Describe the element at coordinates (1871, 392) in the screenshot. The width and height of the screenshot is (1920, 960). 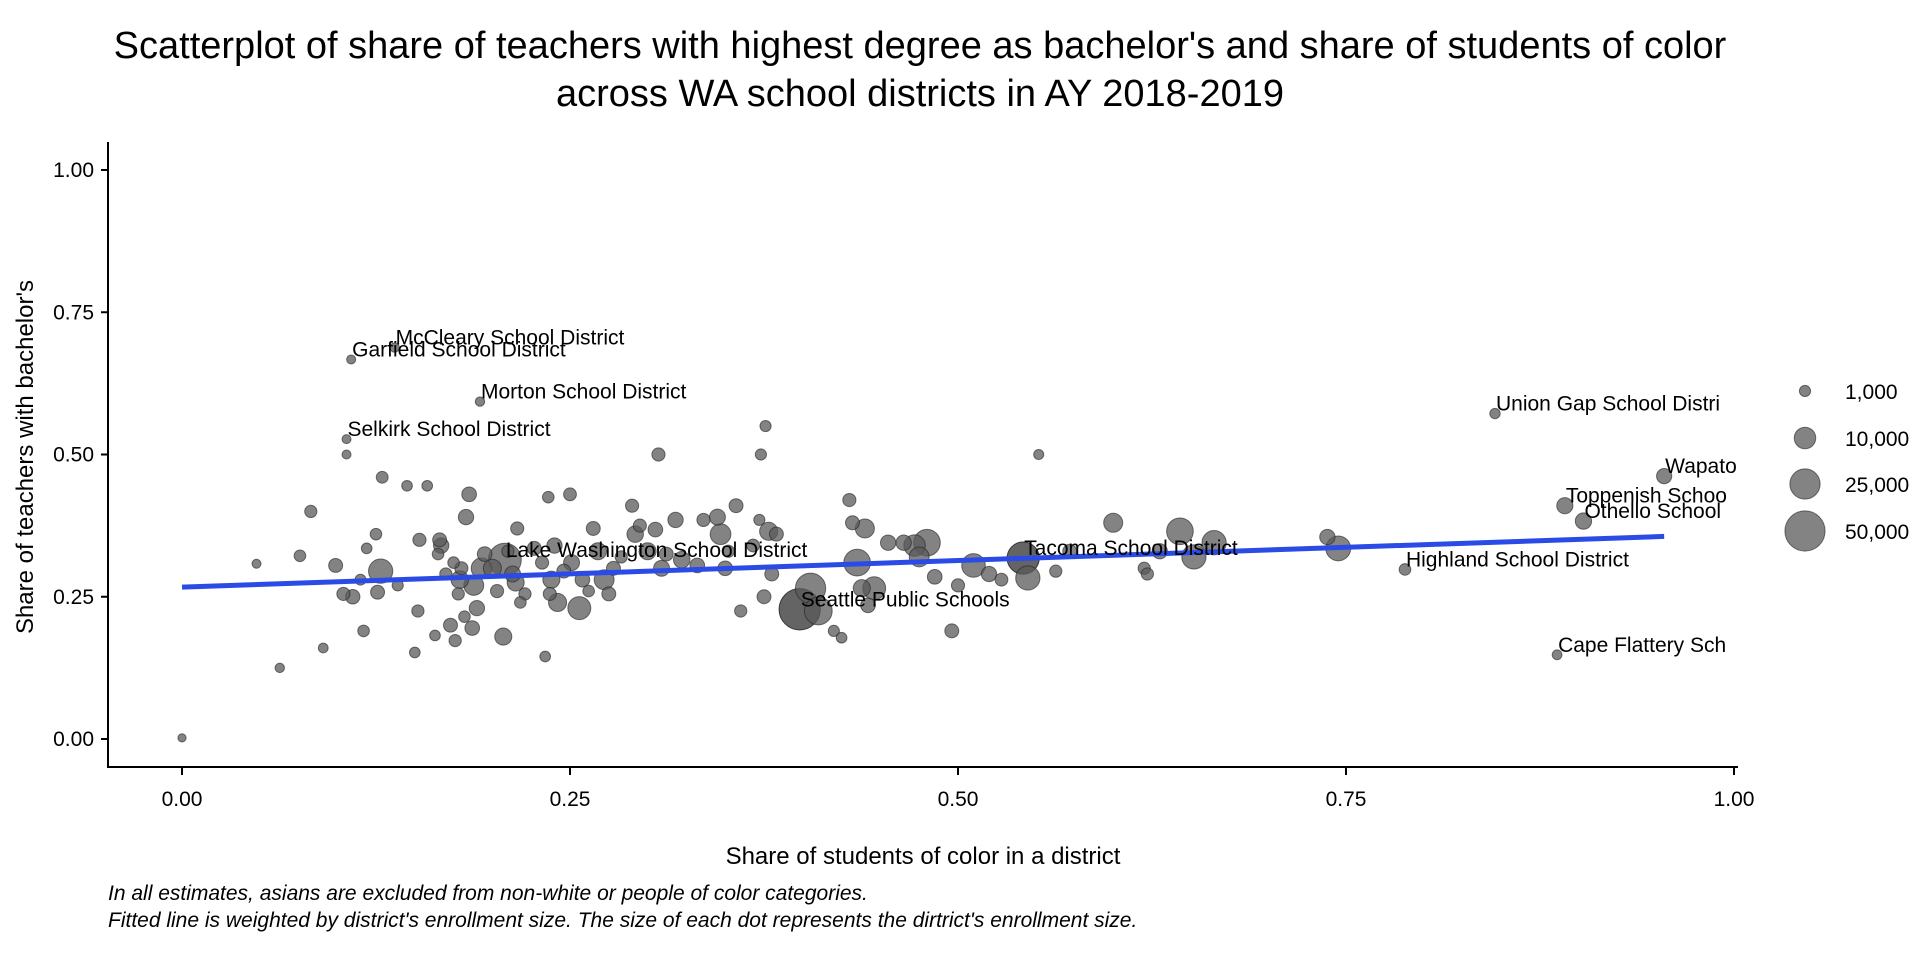
I see `legend-label-0: 1,000` at that location.